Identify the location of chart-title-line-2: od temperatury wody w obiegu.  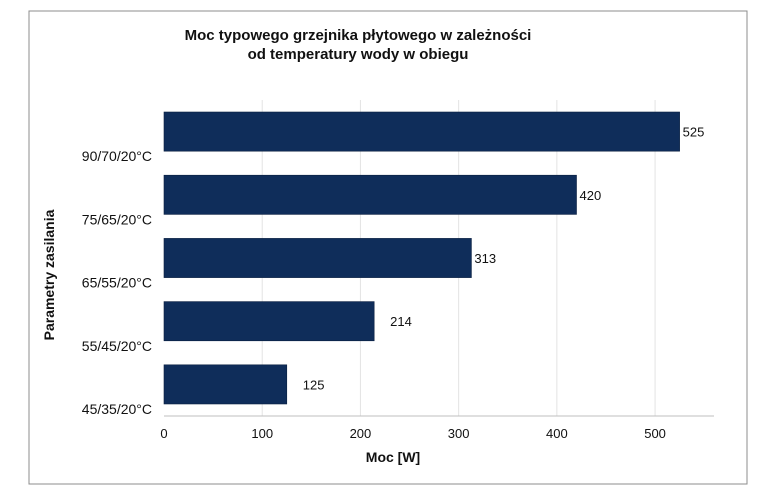
(358, 54).